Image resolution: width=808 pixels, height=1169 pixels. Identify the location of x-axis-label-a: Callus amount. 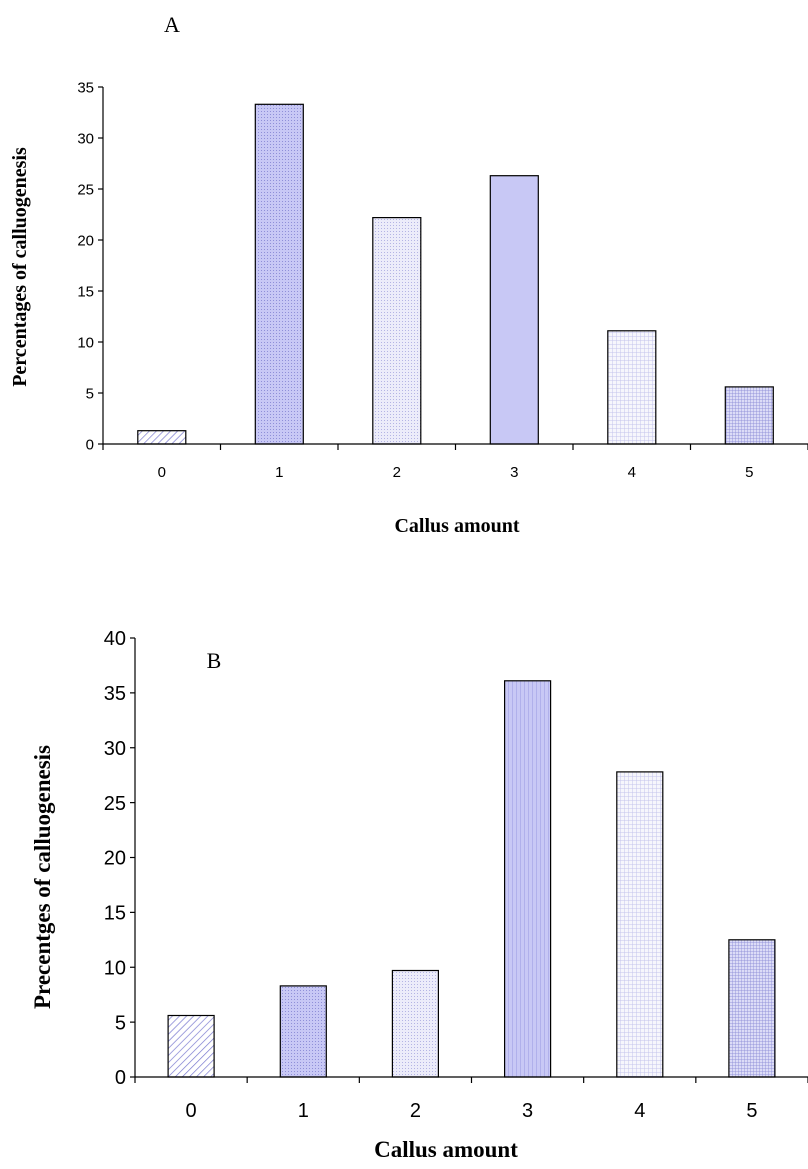
(456, 526).